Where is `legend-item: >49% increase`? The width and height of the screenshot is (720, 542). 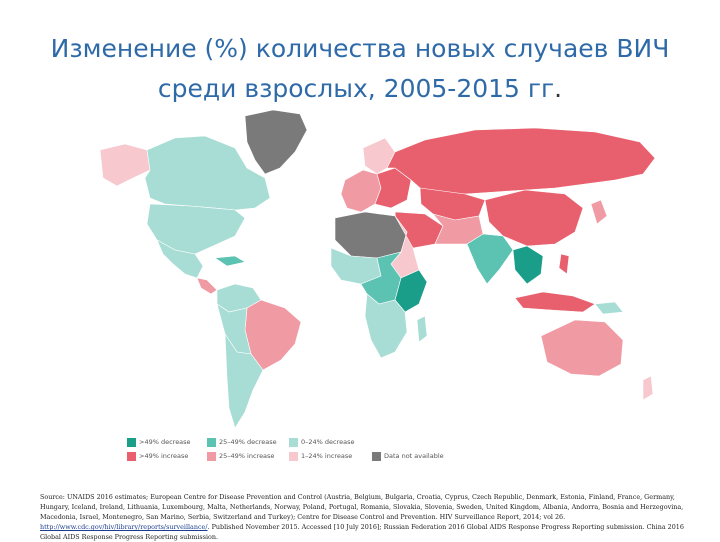 legend-item: >49% increase is located at coordinates (157, 458).